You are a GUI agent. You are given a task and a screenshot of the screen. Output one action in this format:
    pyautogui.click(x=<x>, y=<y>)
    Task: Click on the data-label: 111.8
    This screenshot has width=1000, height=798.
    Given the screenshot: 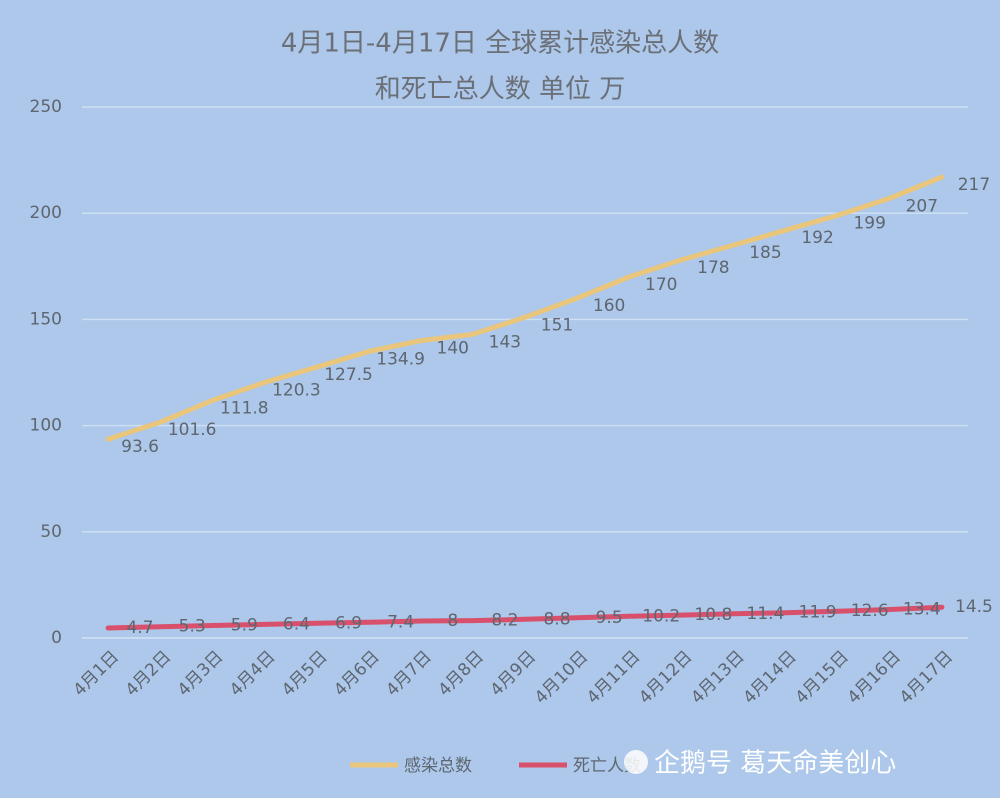 What is the action you would take?
    pyautogui.click(x=244, y=409)
    